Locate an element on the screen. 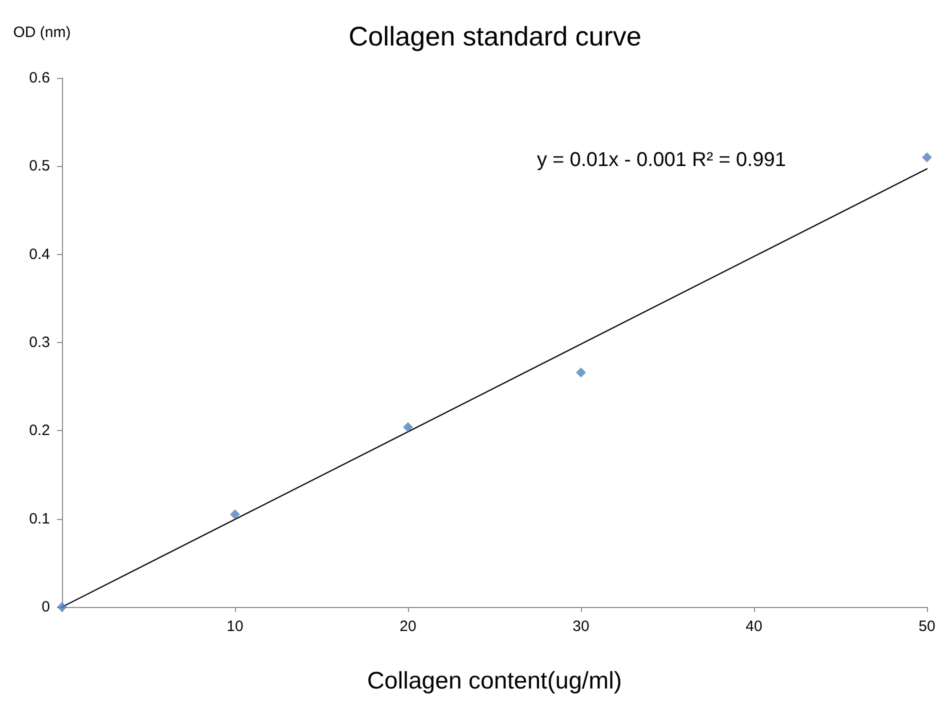  x-tick-label: 50 is located at coordinates (927, 626).